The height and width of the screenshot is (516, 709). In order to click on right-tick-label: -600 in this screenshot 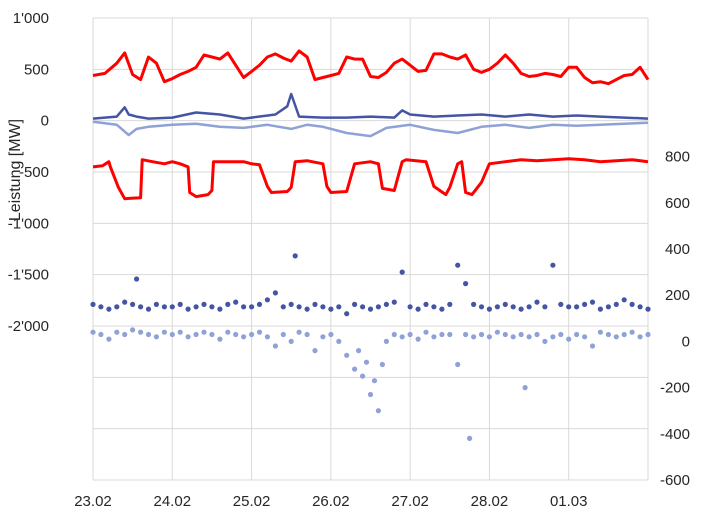, I will do `click(675, 480)`.